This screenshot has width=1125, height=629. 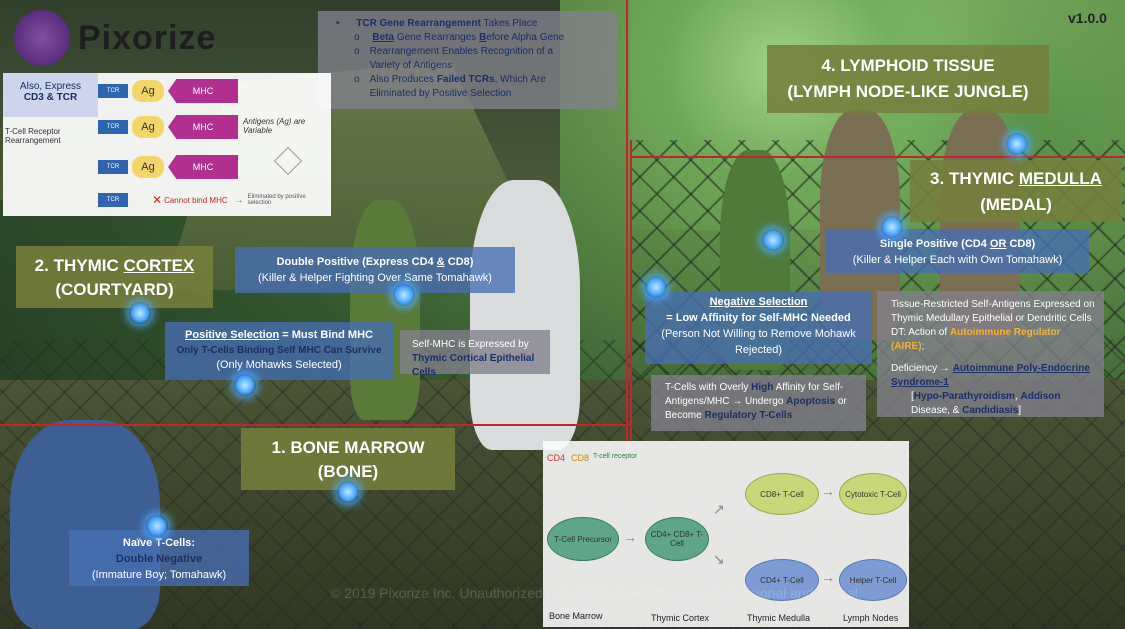 What do you see at coordinates (168, 91) in the screenshot?
I see `tcr-row-1: TCR Ag MHC` at bounding box center [168, 91].